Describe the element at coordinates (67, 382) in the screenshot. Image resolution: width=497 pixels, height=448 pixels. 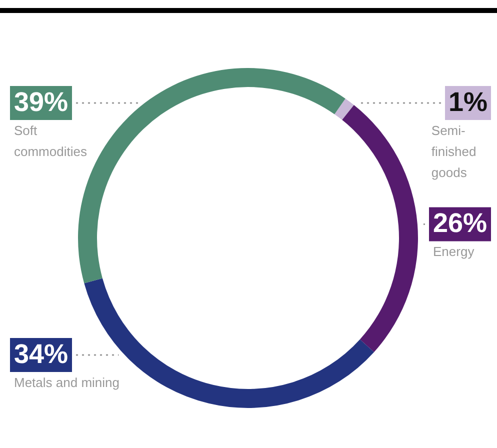
I see `slice-label: Metals and mining` at that location.